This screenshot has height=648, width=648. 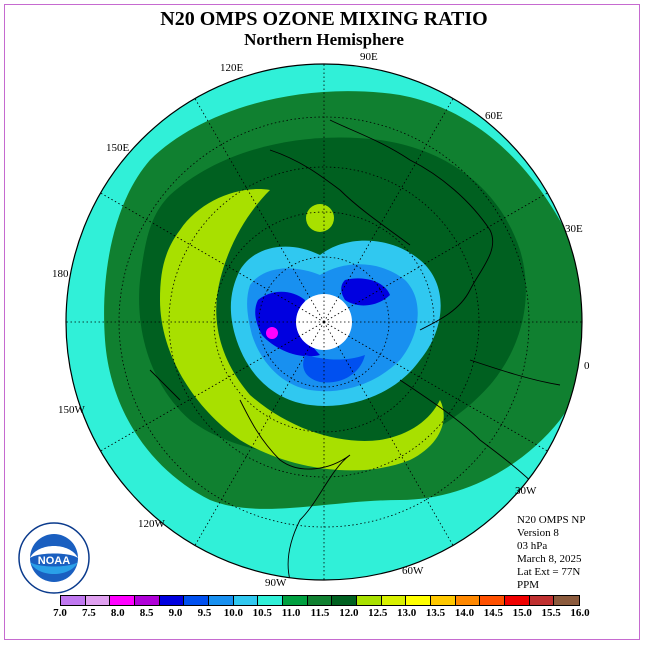 What do you see at coordinates (232, 68) in the screenshot?
I see `lon-label-120e: 120E` at bounding box center [232, 68].